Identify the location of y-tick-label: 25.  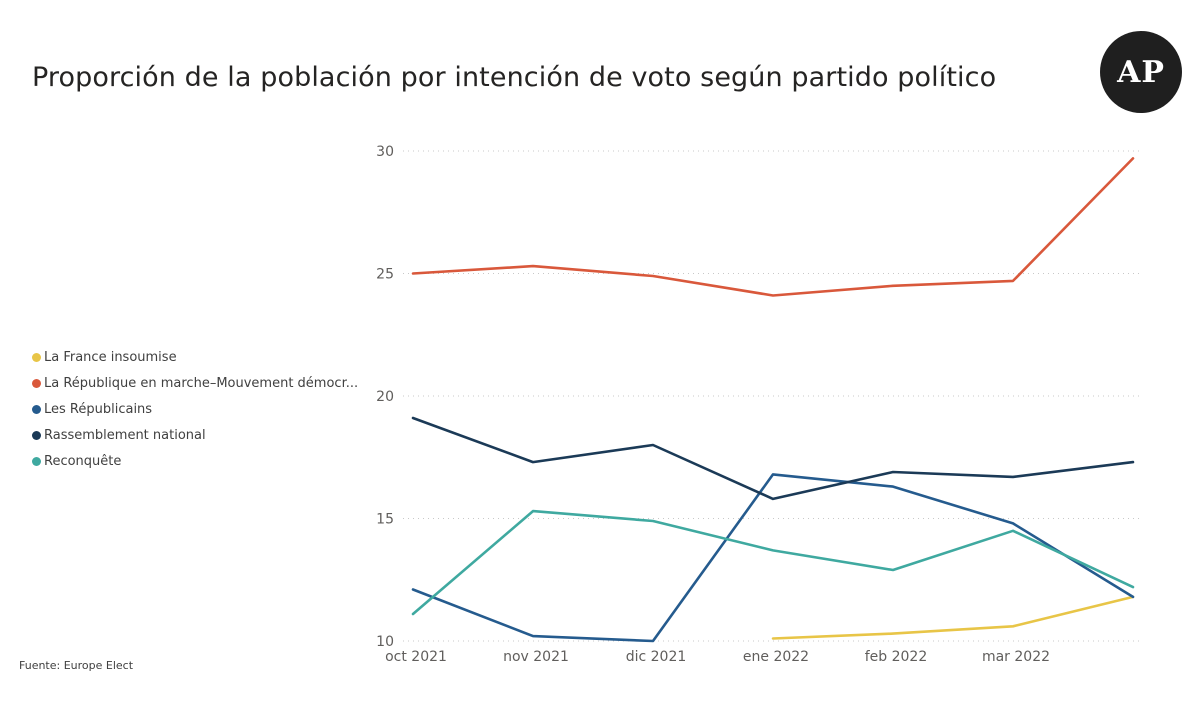
(385, 275).